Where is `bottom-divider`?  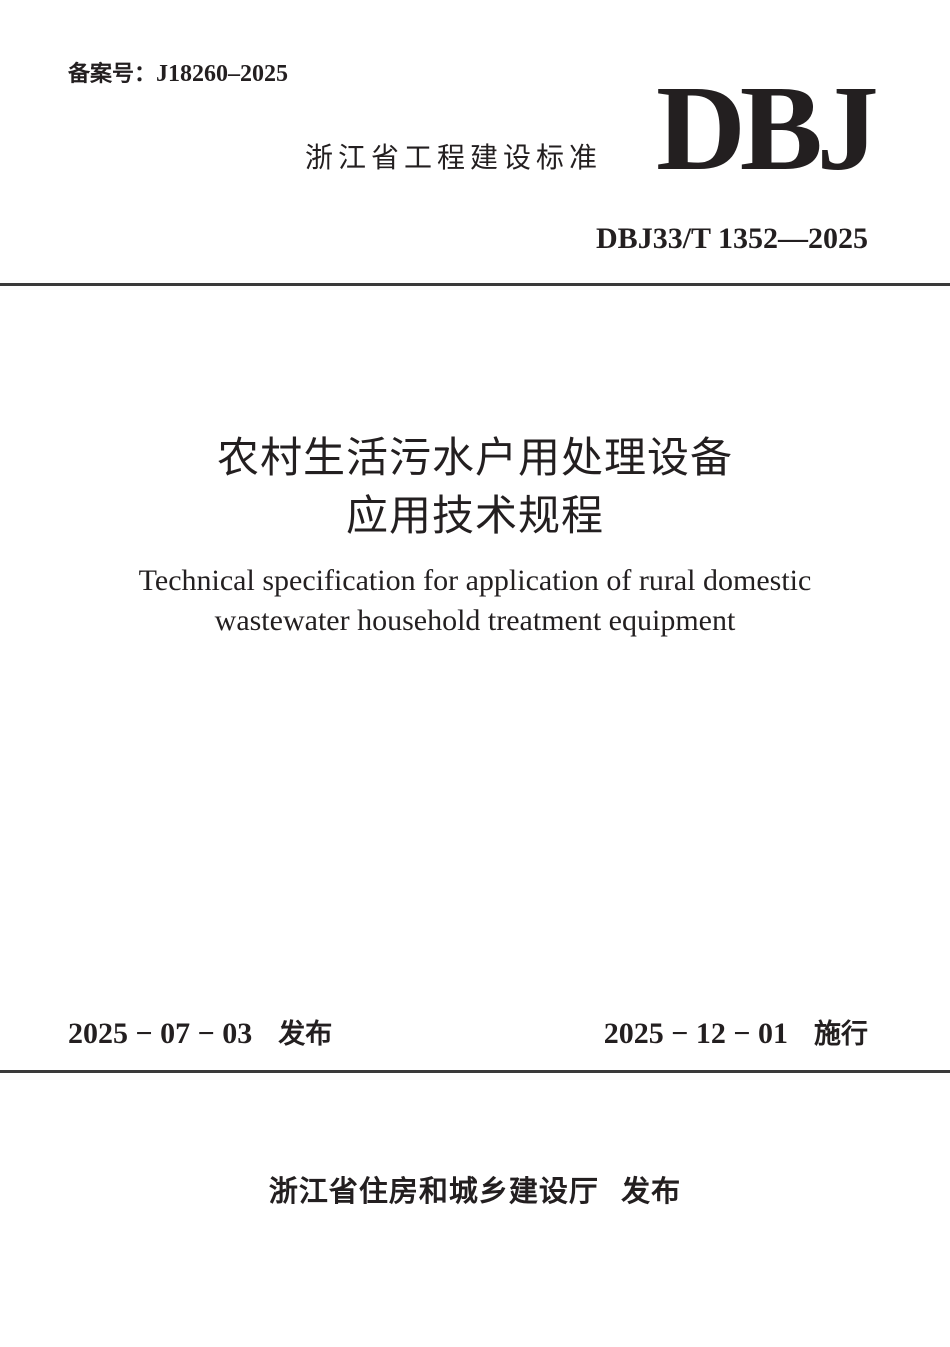
bottom-divider is located at coordinates (475, 1071).